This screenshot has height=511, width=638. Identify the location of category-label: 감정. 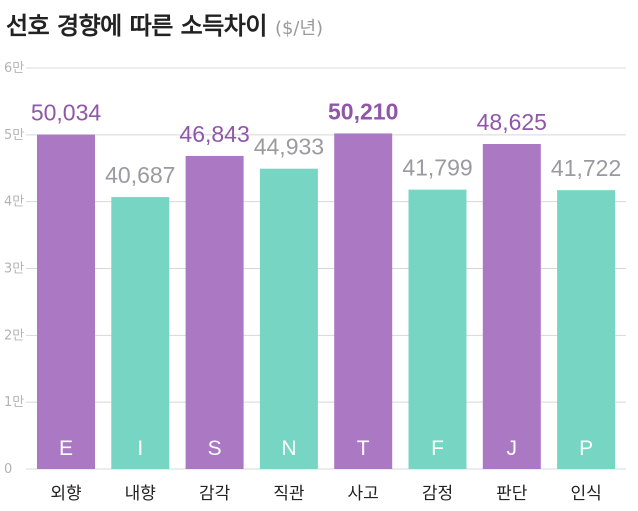
(437, 494).